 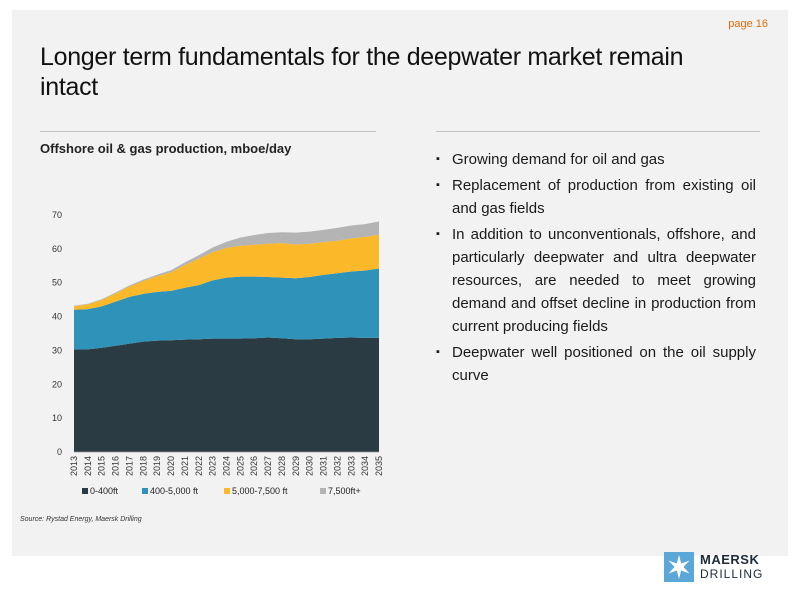 What do you see at coordinates (57, 317) in the screenshot?
I see `y-tick-label: 40` at bounding box center [57, 317].